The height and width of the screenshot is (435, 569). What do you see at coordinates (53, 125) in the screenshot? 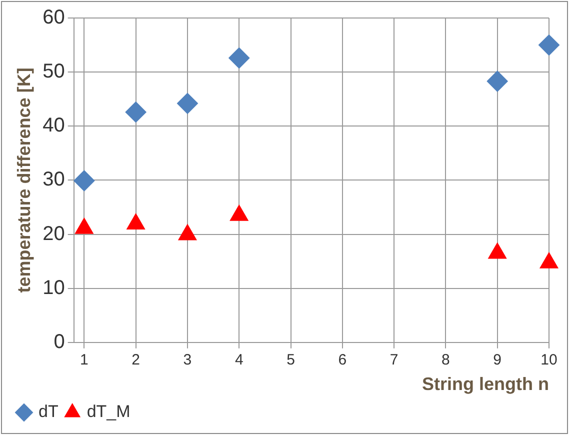
I see `y-tick-label: 40` at bounding box center [53, 125].